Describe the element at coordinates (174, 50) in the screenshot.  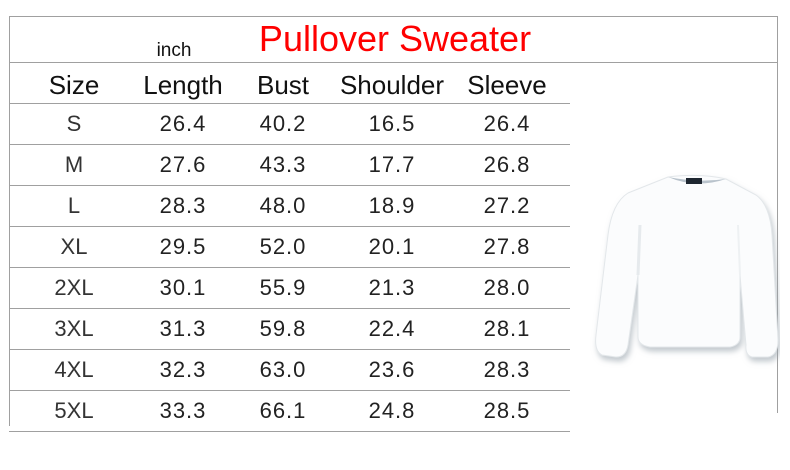
I see `unit-label: inch` at that location.